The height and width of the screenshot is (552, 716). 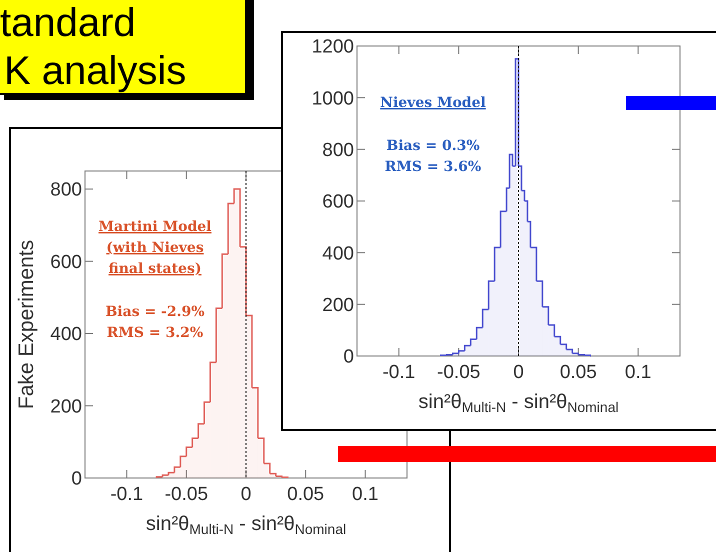 I want to click on annotation: RMS = 3.2%, so click(x=155, y=333).